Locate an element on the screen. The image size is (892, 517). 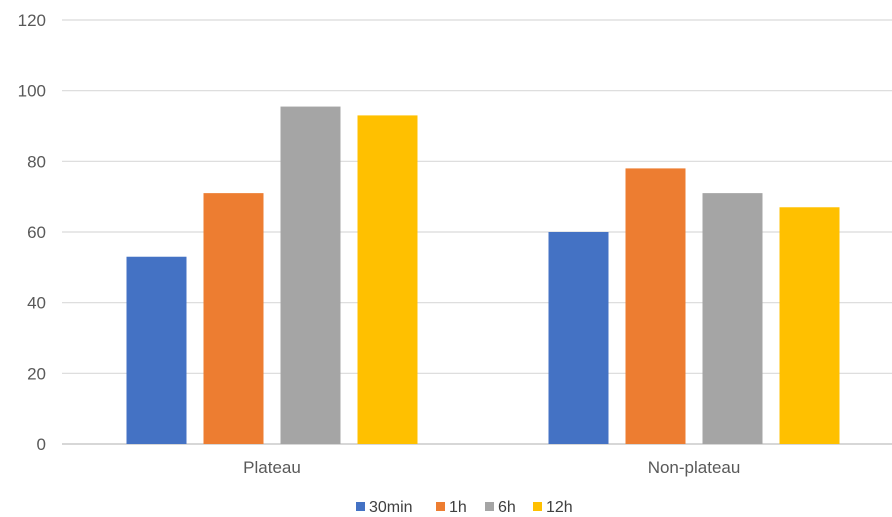
legend-label: 12h is located at coordinates (559, 507).